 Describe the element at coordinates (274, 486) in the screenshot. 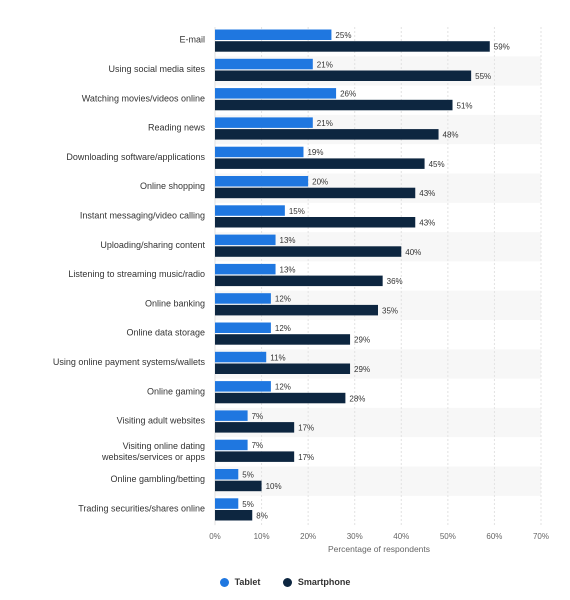

I see `data-label: 10%` at that location.